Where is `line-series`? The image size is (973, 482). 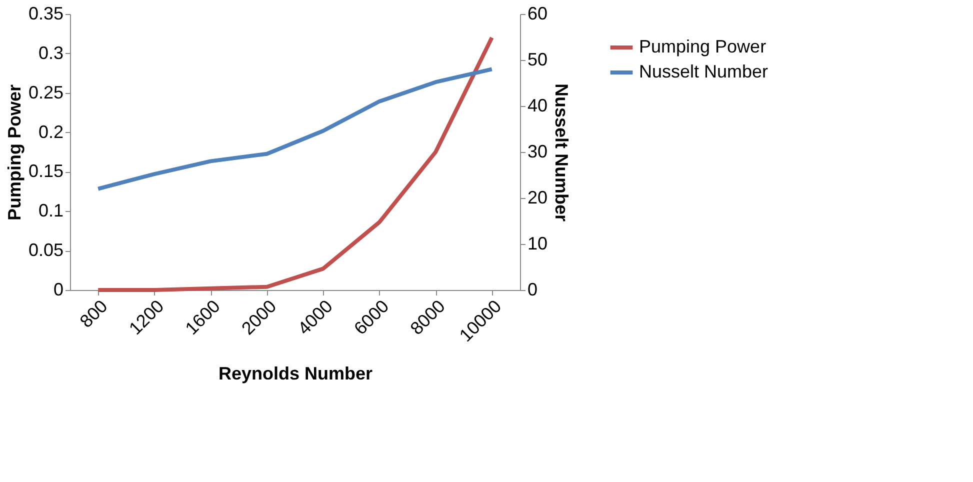 line-series is located at coordinates (295, 129).